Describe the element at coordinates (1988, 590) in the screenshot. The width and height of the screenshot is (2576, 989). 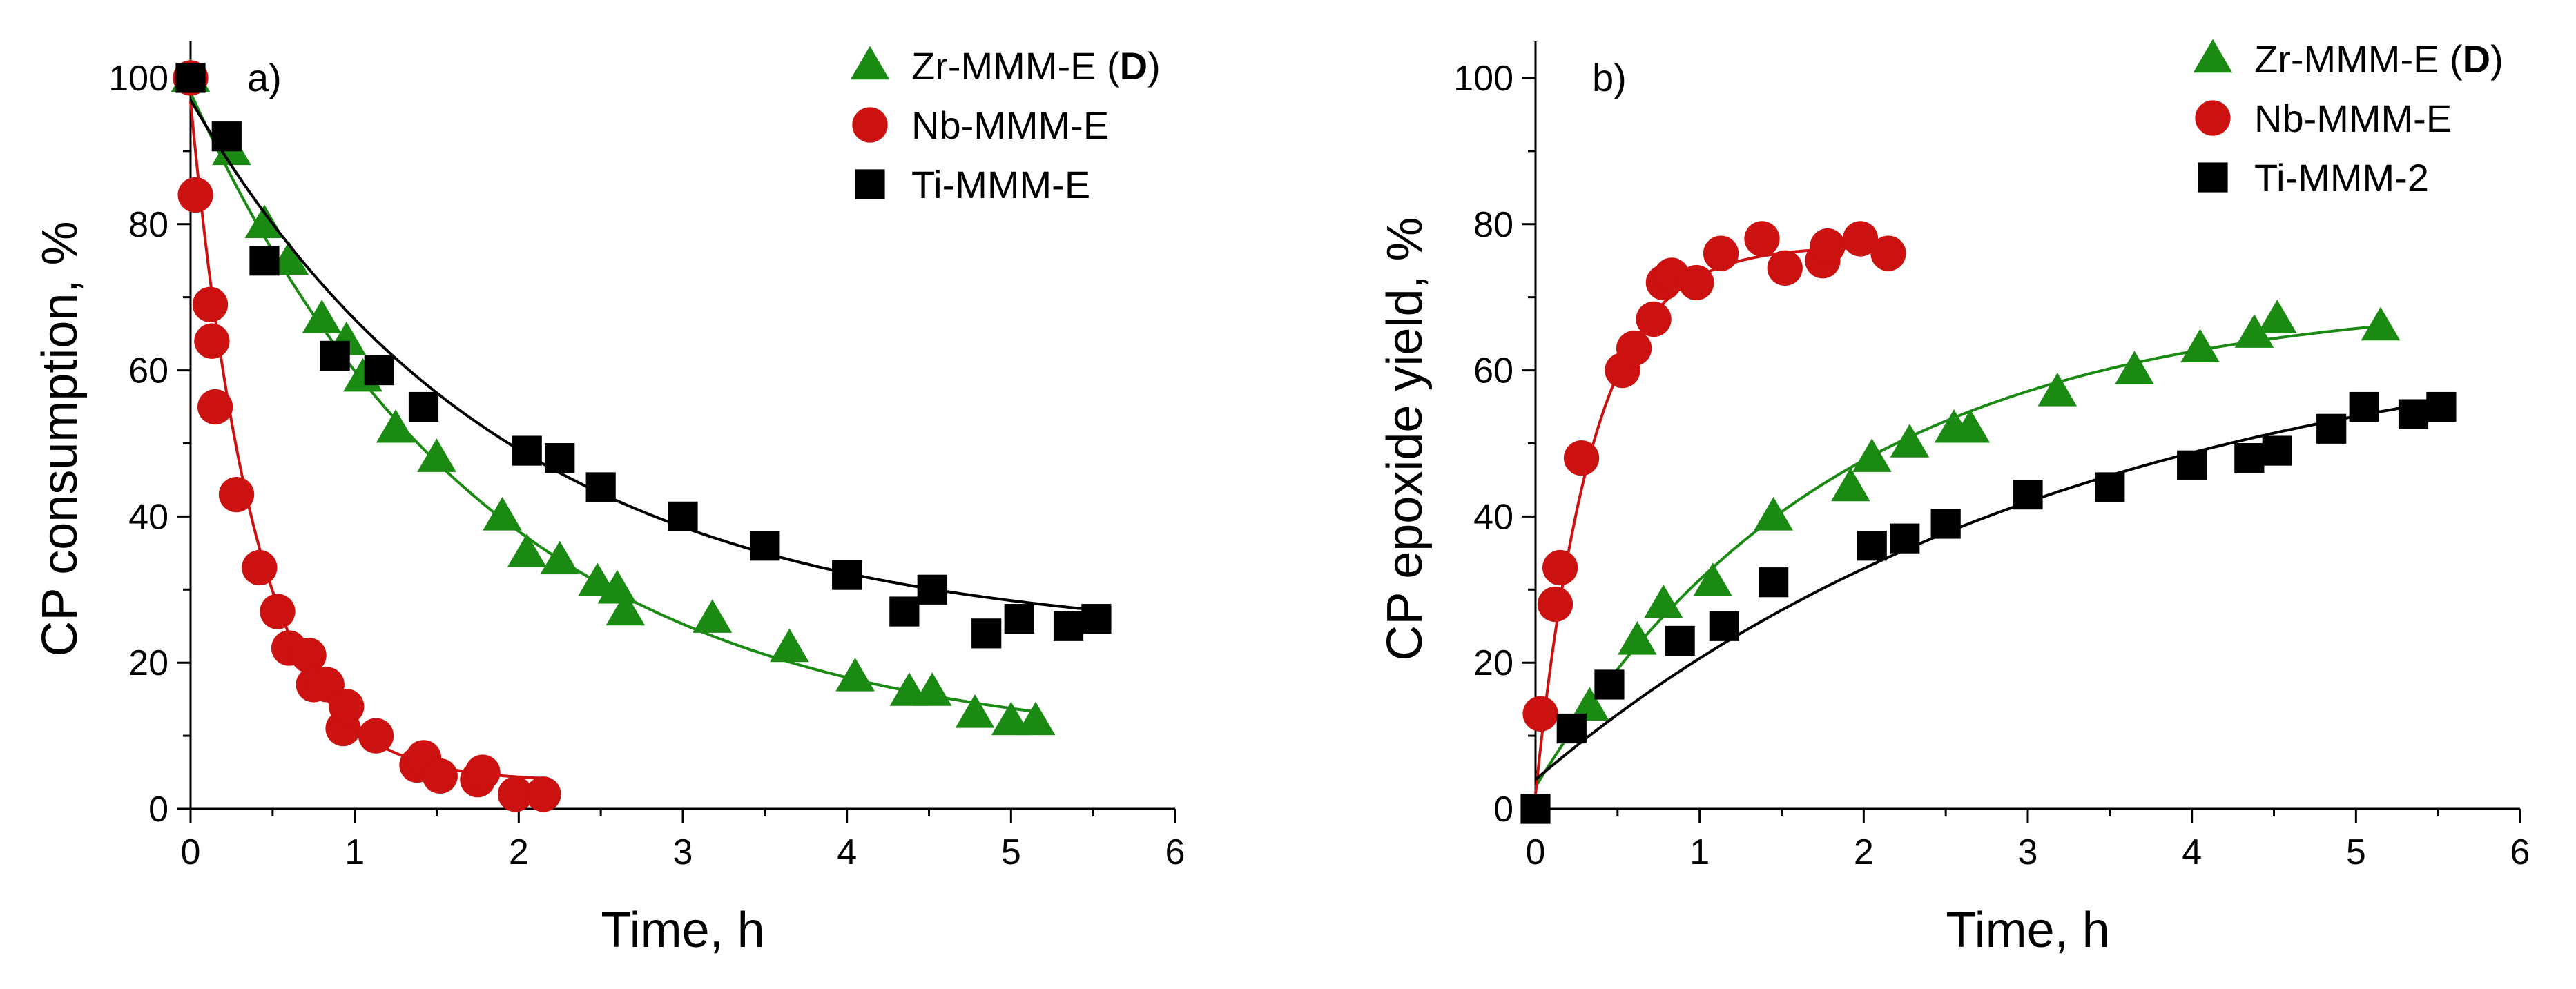
I see `fit-curve-ti` at that location.